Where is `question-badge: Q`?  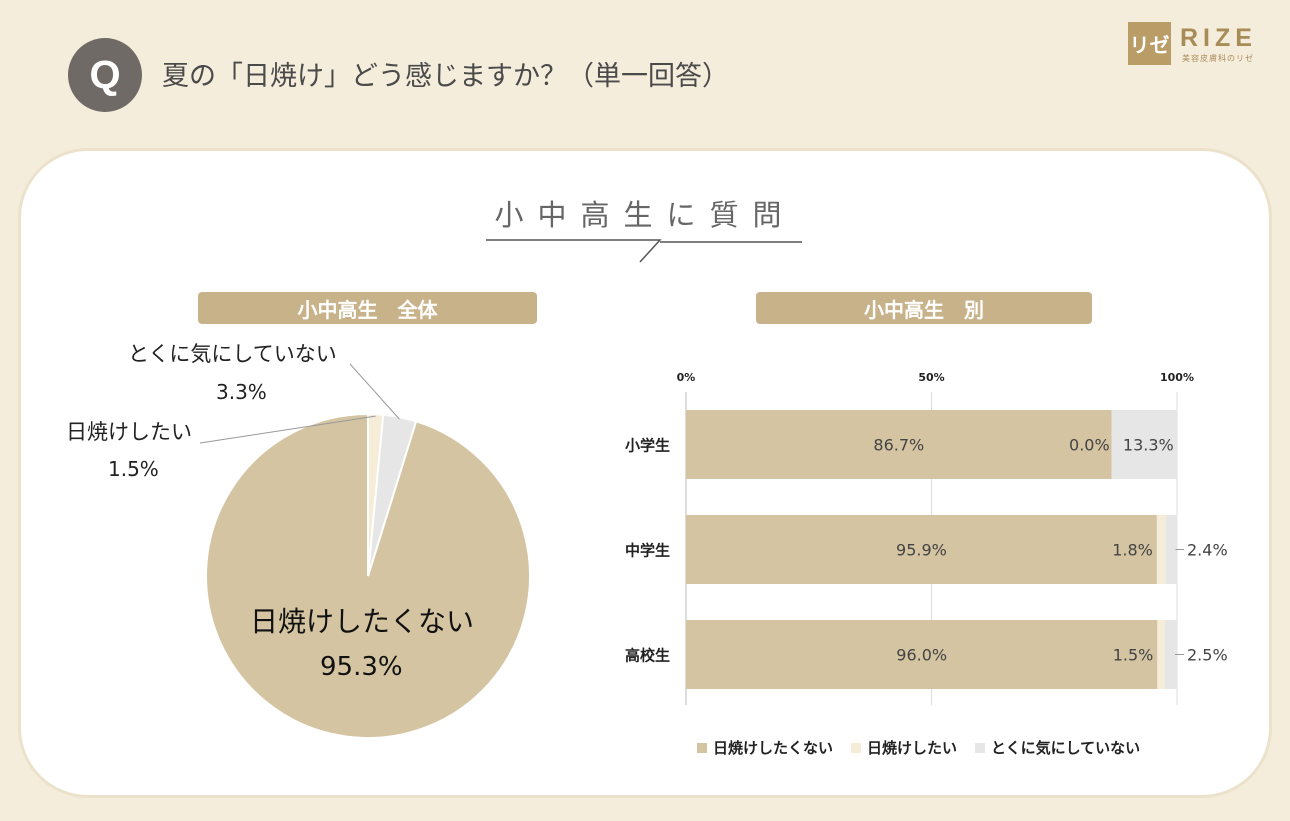 question-badge: Q is located at coordinates (105, 75).